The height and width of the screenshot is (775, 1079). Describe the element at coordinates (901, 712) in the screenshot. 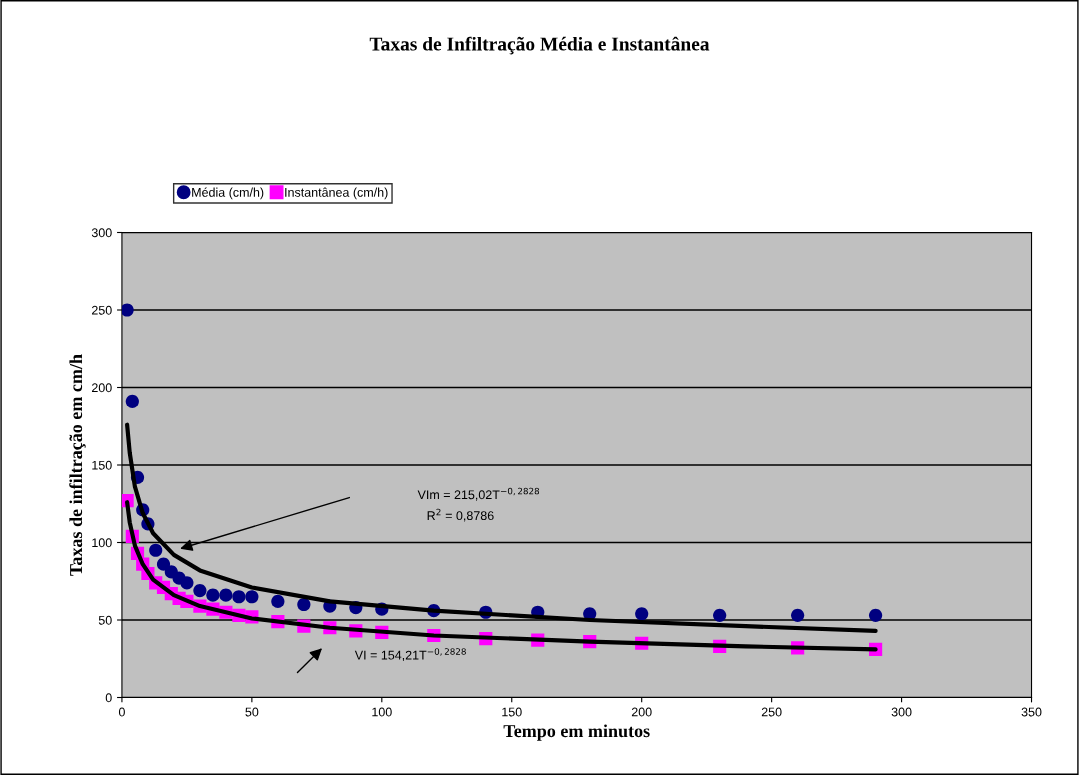

I see `x-tick-label: 300` at that location.